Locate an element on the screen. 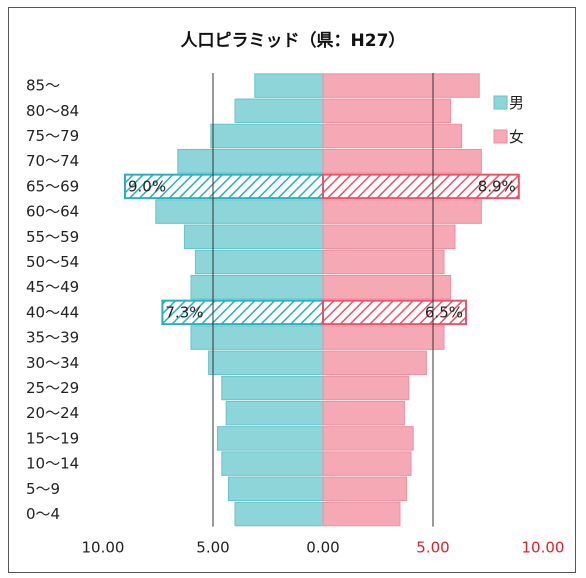 This screenshot has width=586, height=578. category-label: 0～4 is located at coordinates (43, 514).